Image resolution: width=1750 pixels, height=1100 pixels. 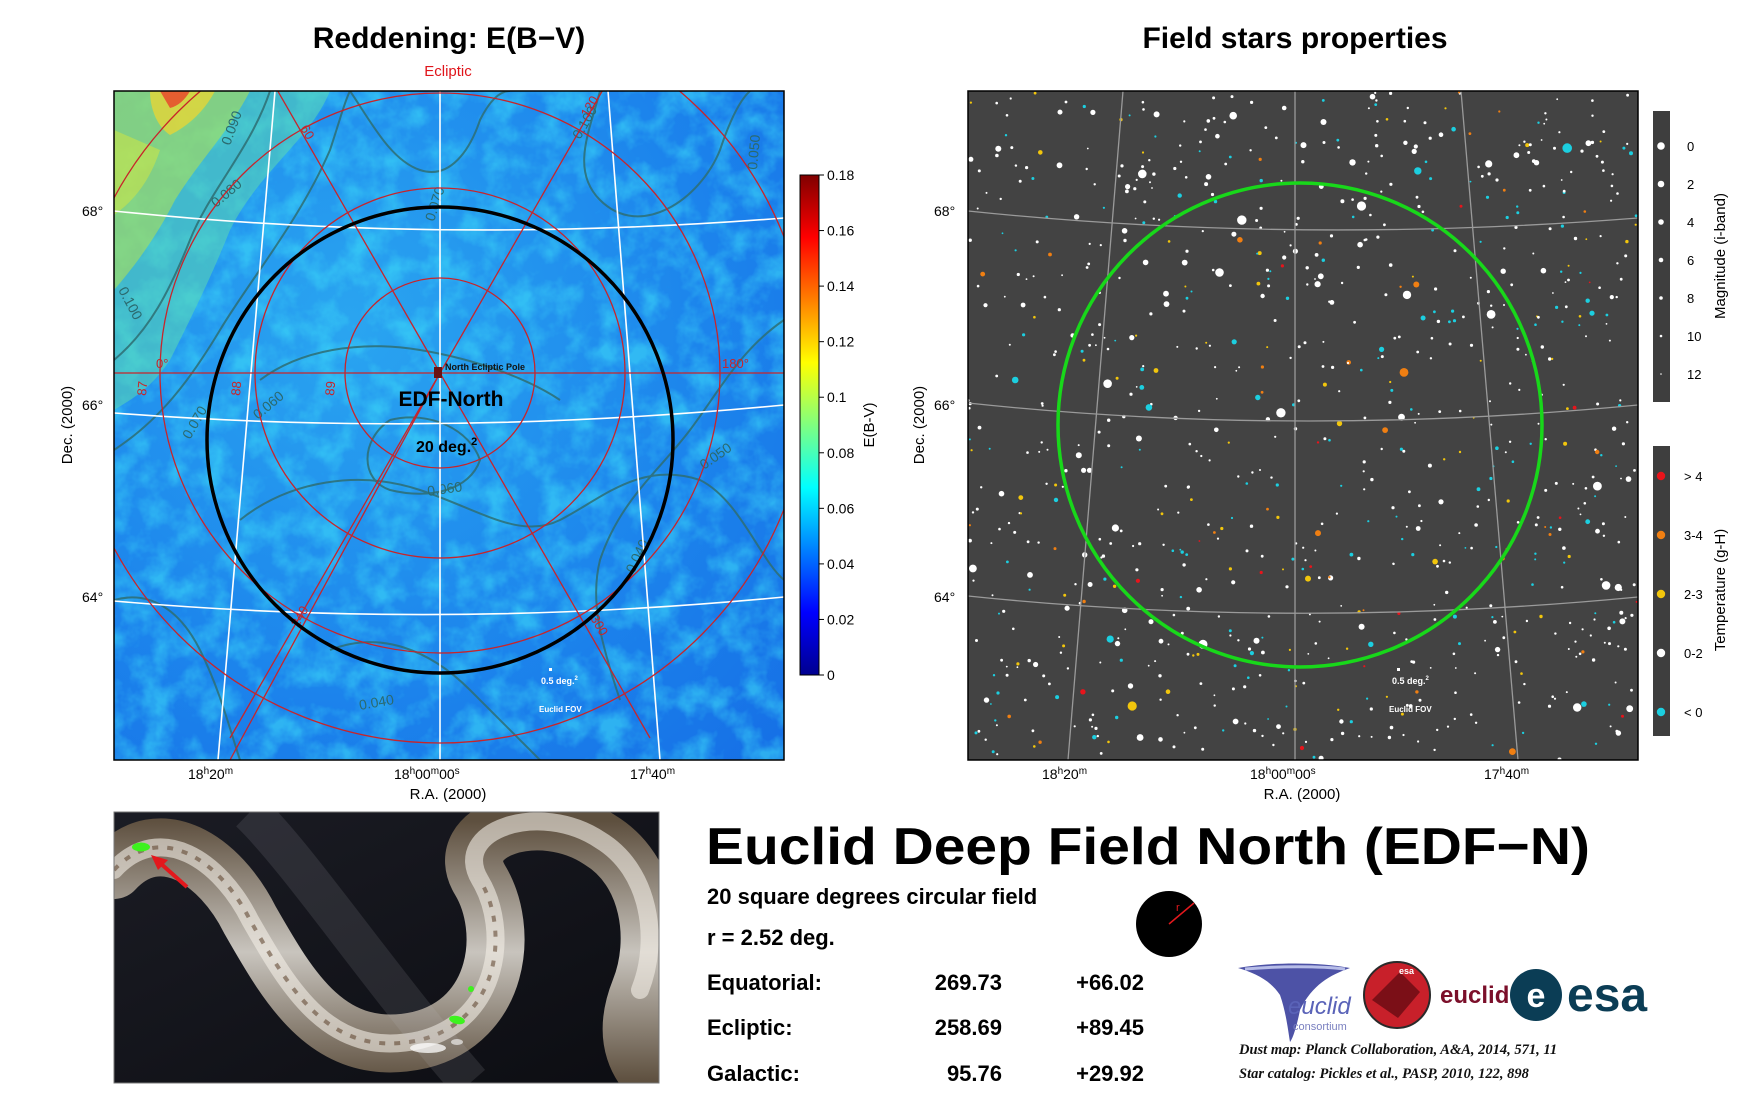 I want to click on coord-lon-ecliptic: 258.69, so click(x=968, y=1027).